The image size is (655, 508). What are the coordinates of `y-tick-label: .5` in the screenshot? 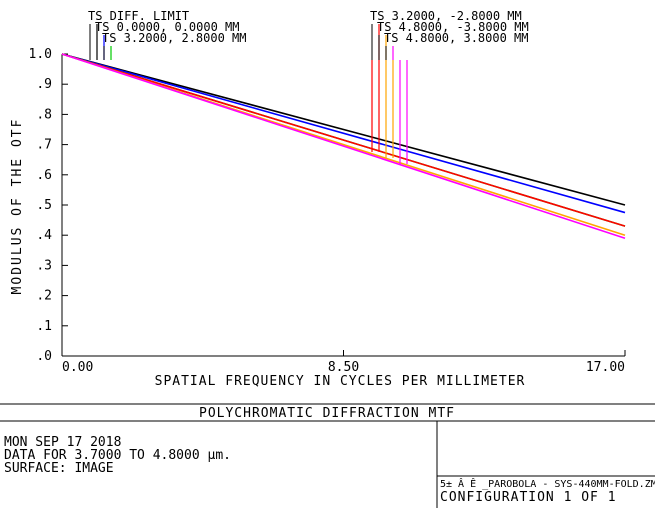 It's located at (44, 205).